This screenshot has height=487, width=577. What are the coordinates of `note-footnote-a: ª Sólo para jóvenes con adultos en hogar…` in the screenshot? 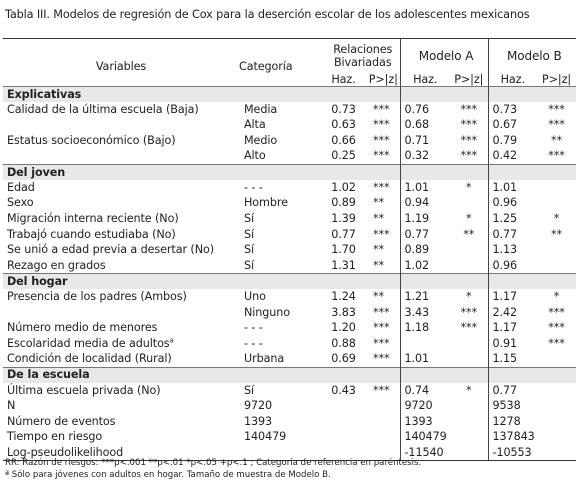 It's located at (168, 475).